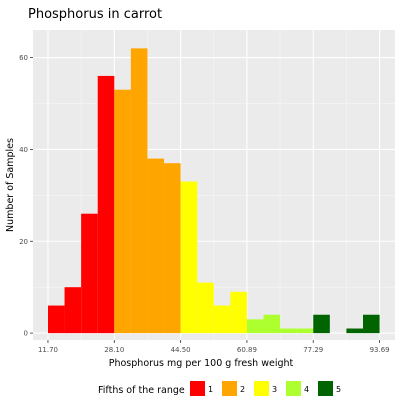 Image resolution: width=400 pixels, height=404 pixels. Describe the element at coordinates (306, 389) in the screenshot. I see `legend-label: 4` at that location.